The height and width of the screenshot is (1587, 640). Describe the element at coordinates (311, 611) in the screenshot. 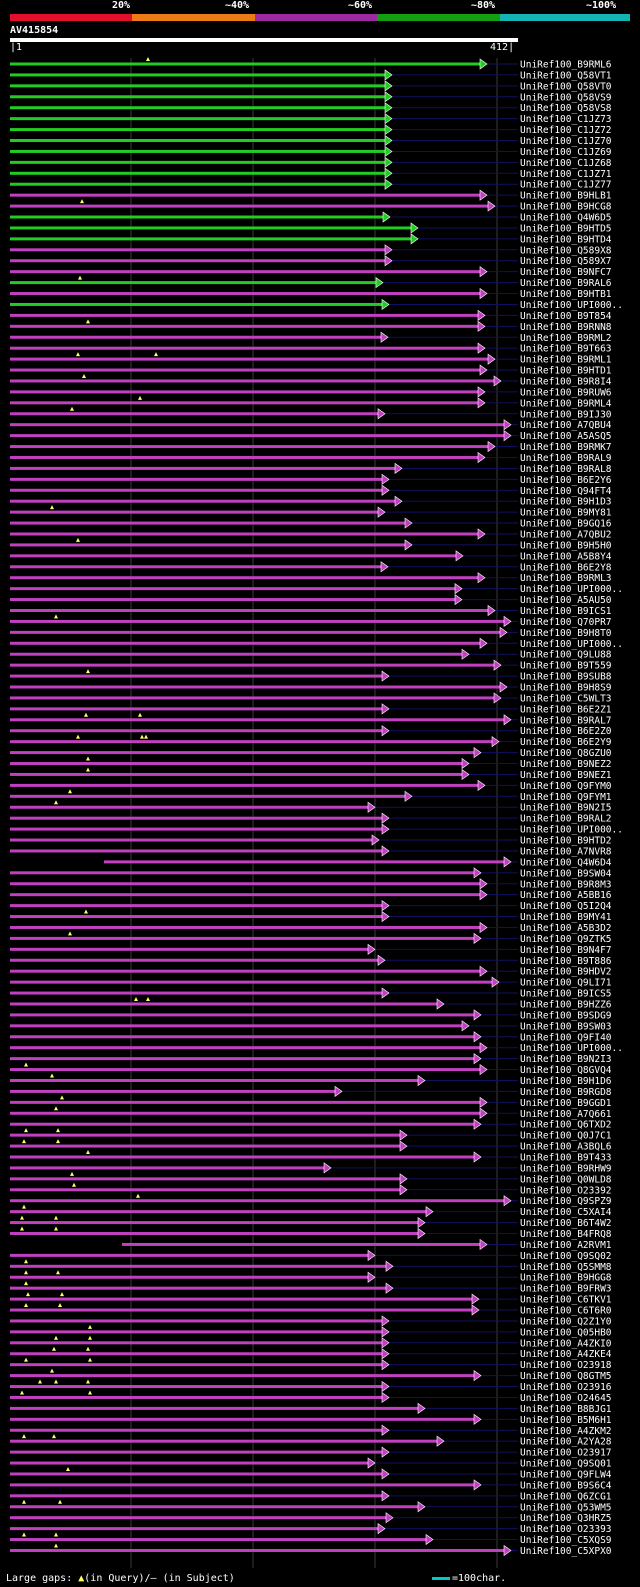

I see `hit-row: UniRef100_B9ICS1` at that location.